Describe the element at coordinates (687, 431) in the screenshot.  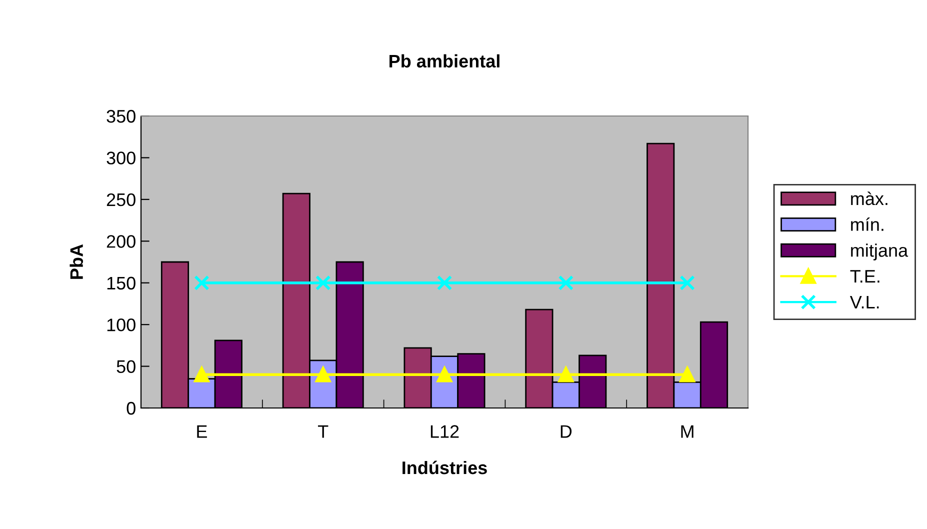
I see `x-tick-label: M` at that location.